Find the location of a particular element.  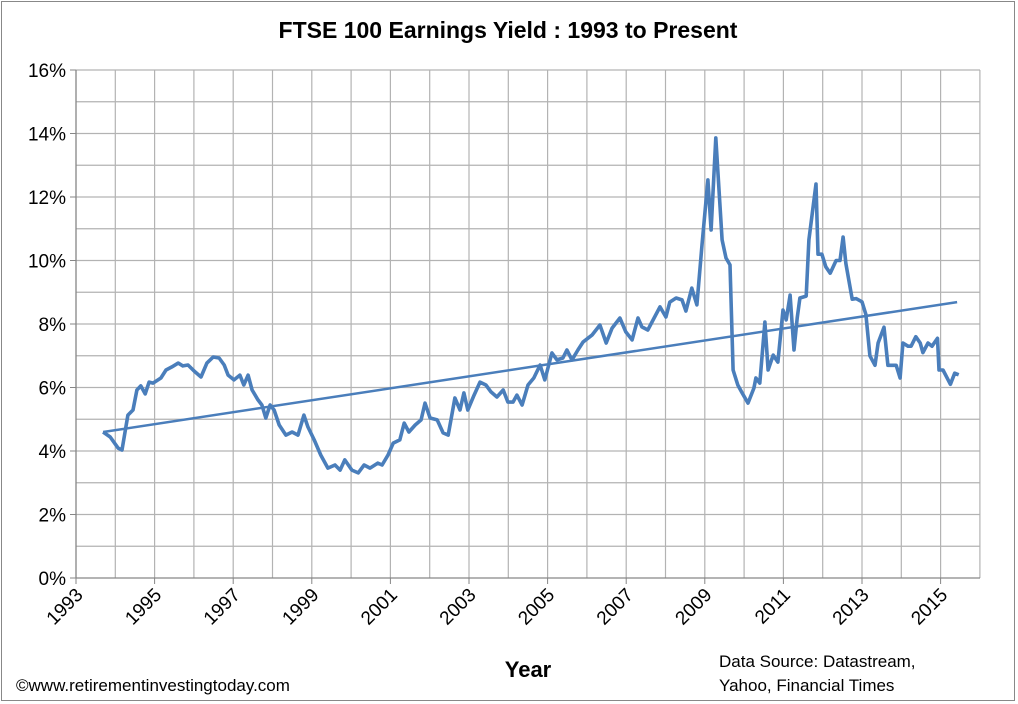

y-tick-label: 4% is located at coordinates (53, 452).